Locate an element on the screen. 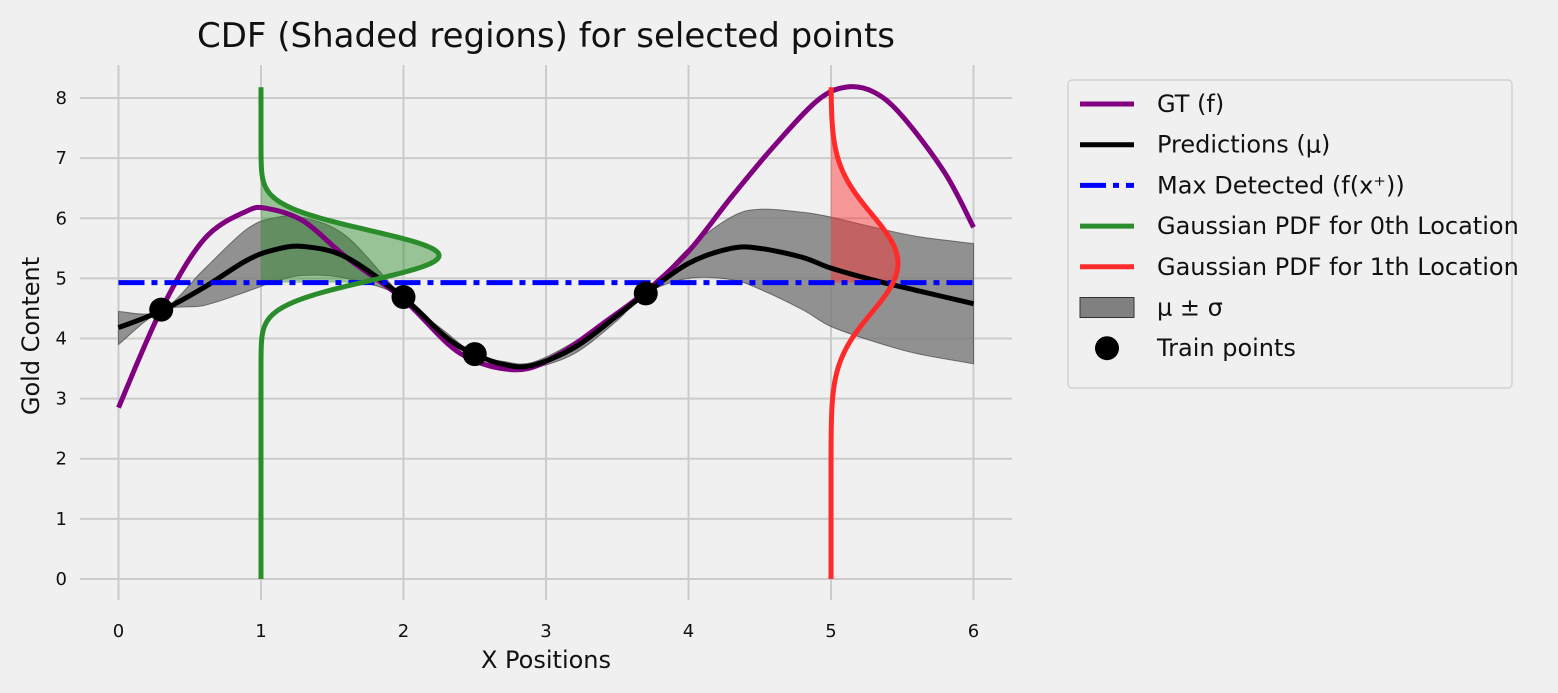 The height and width of the screenshot is (693, 1558). x-tick-label: 5 is located at coordinates (830, 631).